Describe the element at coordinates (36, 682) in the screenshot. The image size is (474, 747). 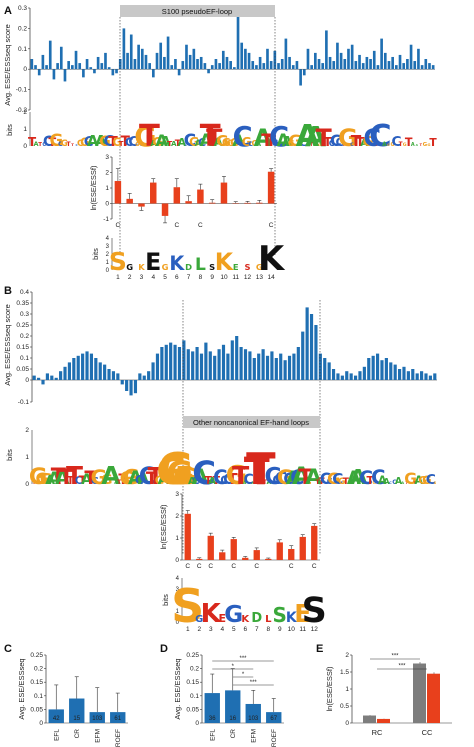
I see `C-ytick-label: 0.15` at that location.